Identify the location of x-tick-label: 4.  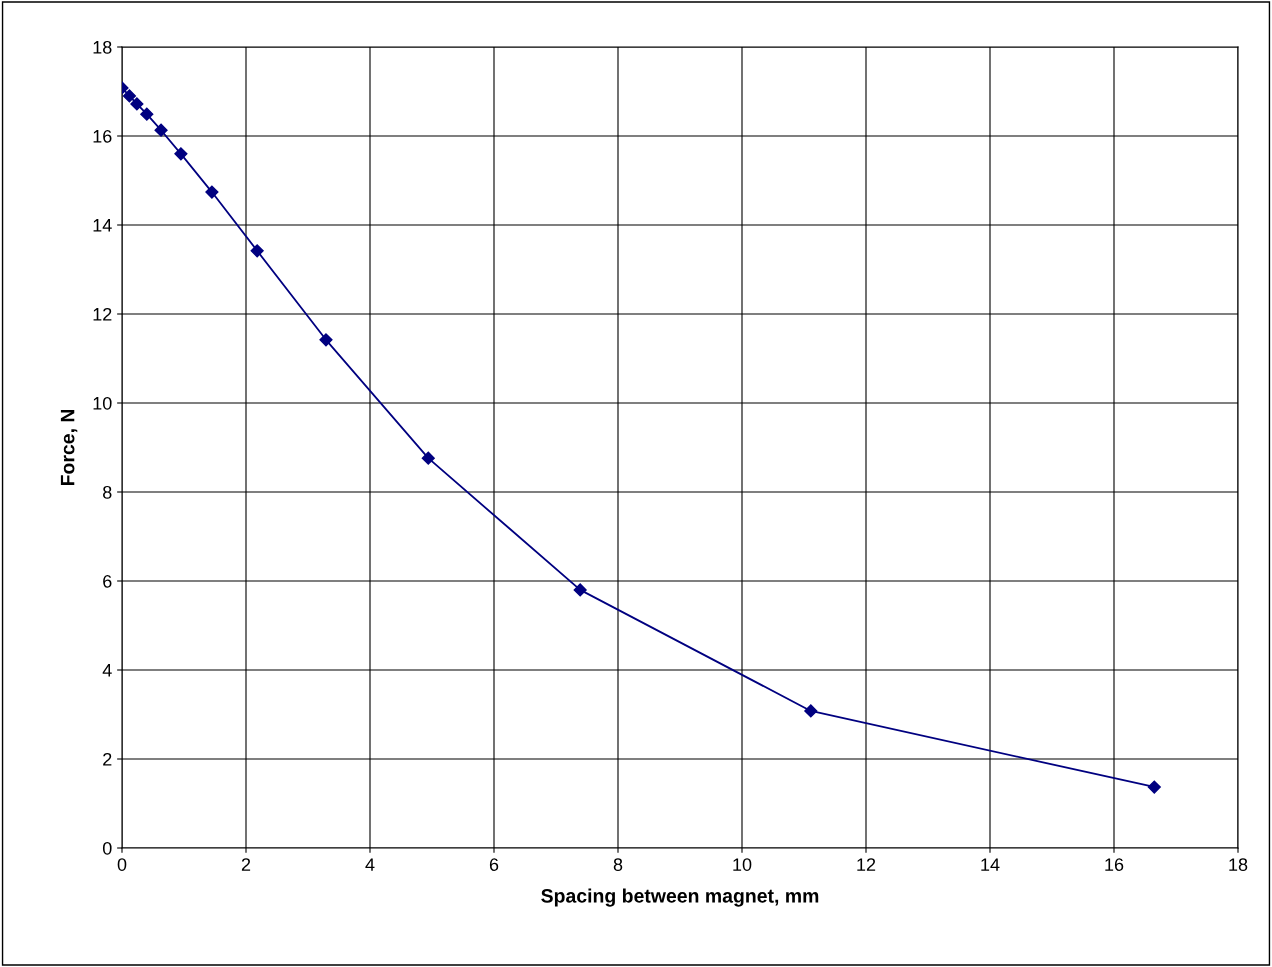
(370, 864).